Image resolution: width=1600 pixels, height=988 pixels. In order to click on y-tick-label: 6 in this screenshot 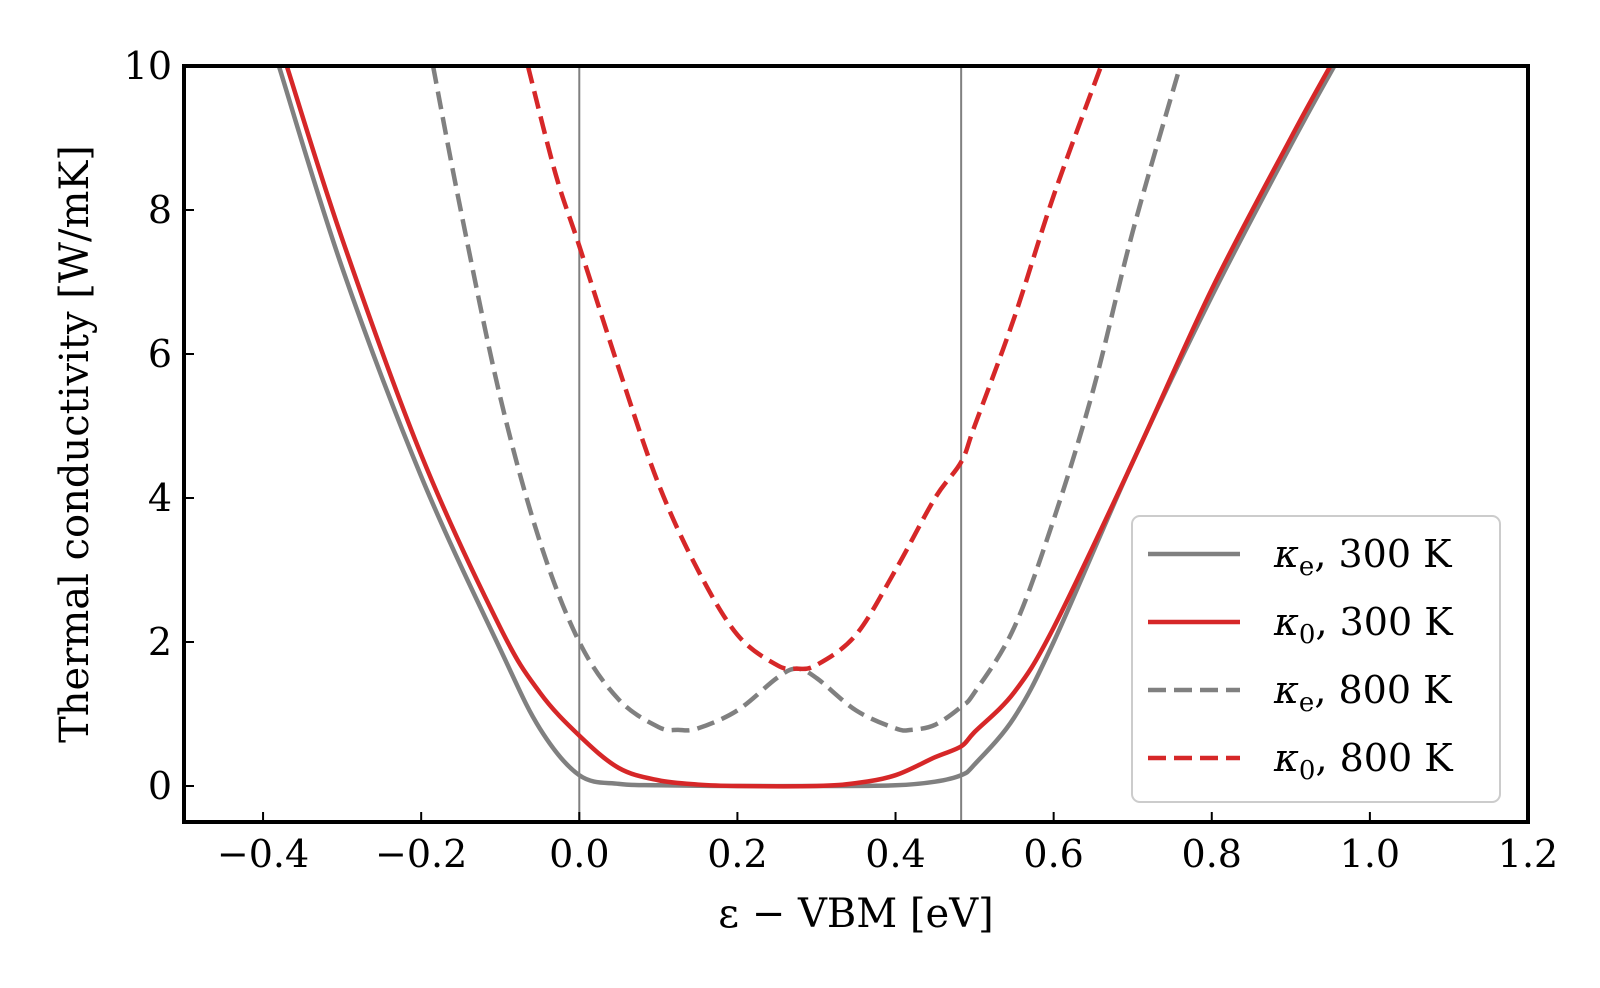, I will do `click(160, 354)`.